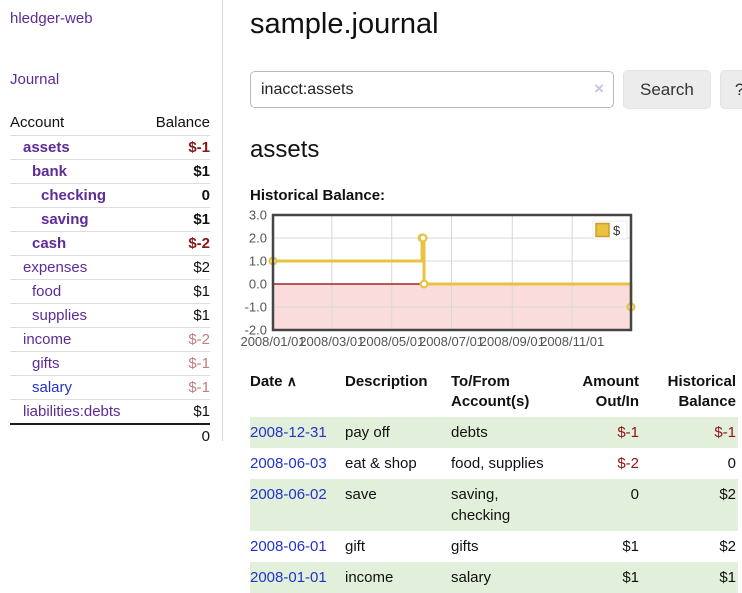 Image resolution: width=742 pixels, height=593 pixels. I want to click on account-row: saving $1, so click(110, 219).